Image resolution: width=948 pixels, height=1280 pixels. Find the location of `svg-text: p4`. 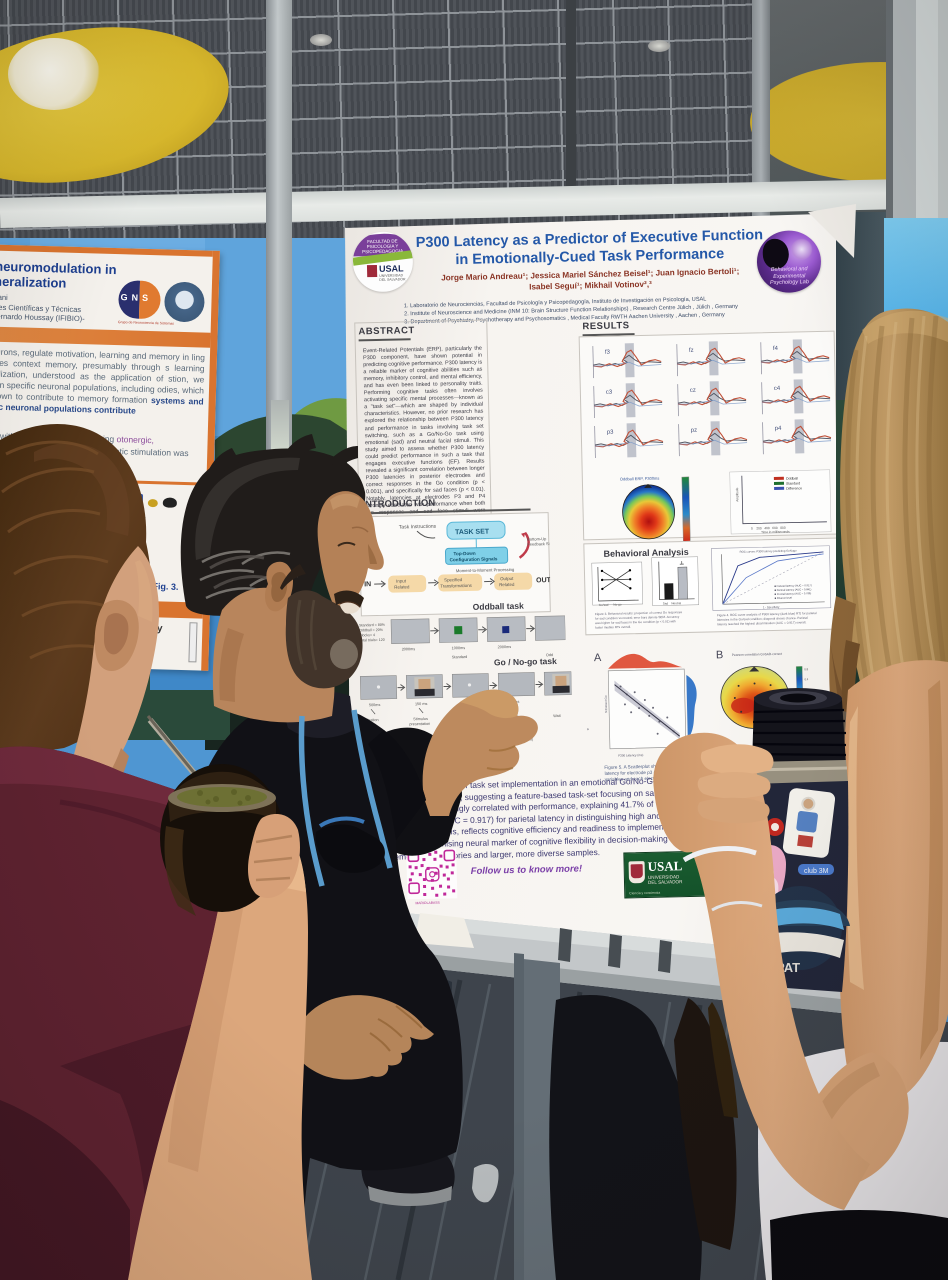

svg-text: p4 is located at coordinates (778, 429).